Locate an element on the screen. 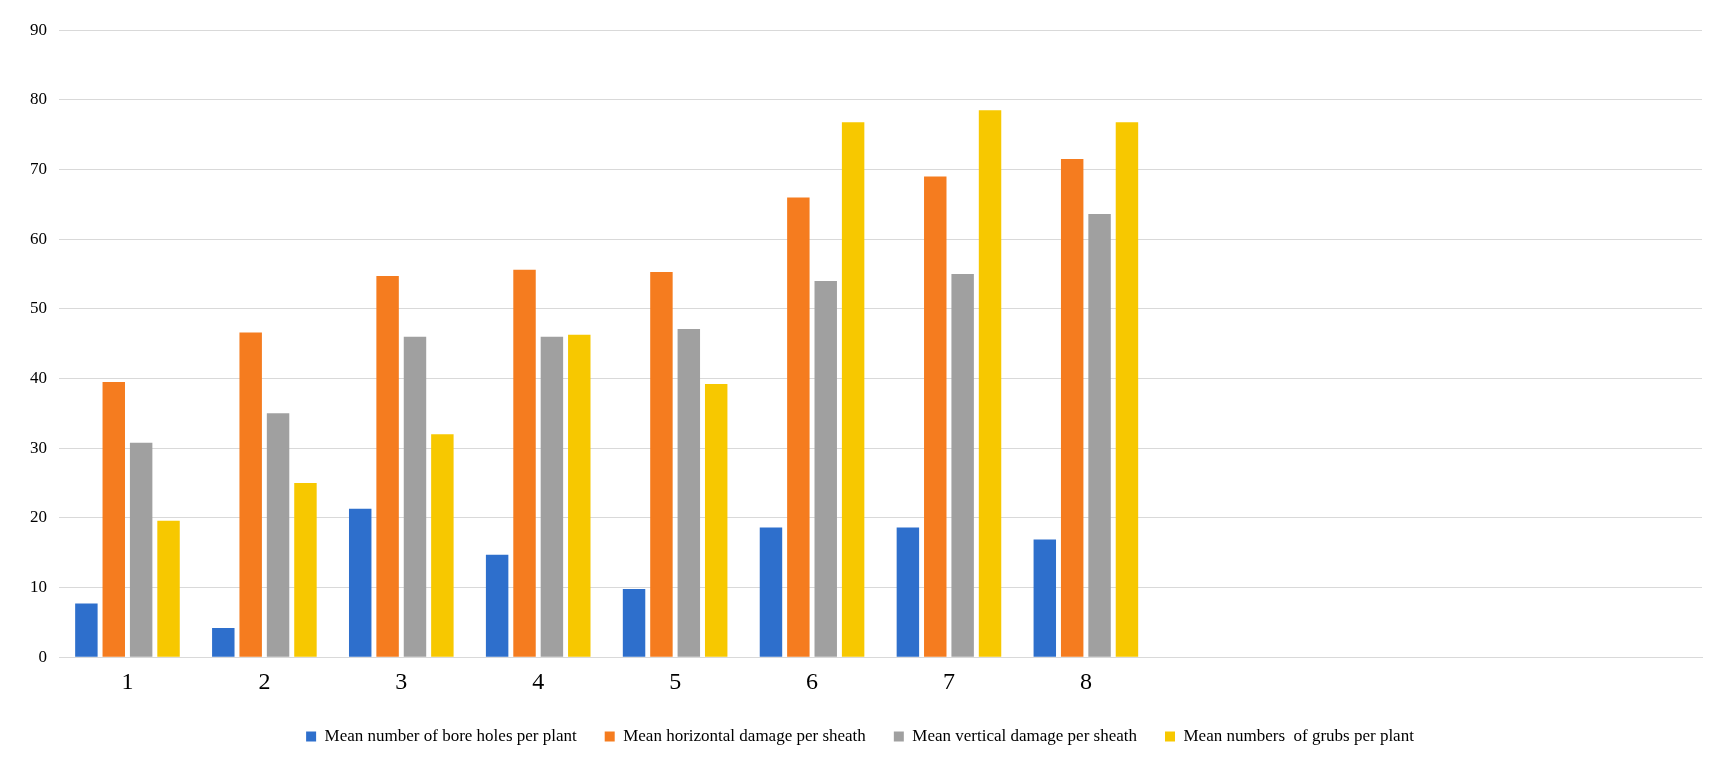 This screenshot has width=1730, height=773. x-tick-label: 6 is located at coordinates (812, 680).